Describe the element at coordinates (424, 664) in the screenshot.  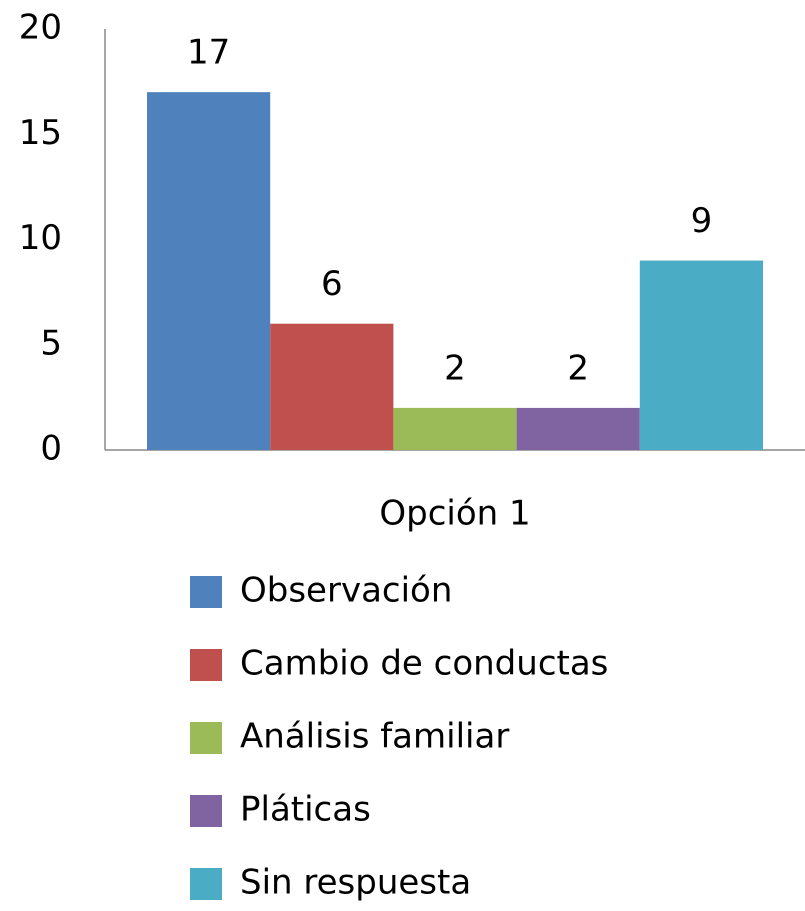
I see `legend-label: Cambio de conductas` at that location.